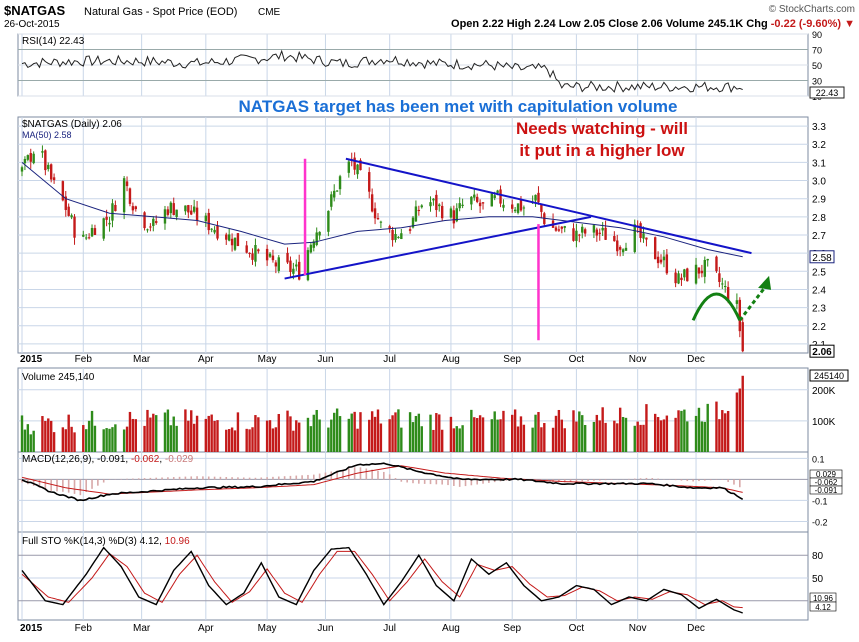 This screenshot has width=859, height=642. I want to click on rsi-legend: RSI(14) 22.43, so click(53, 41).